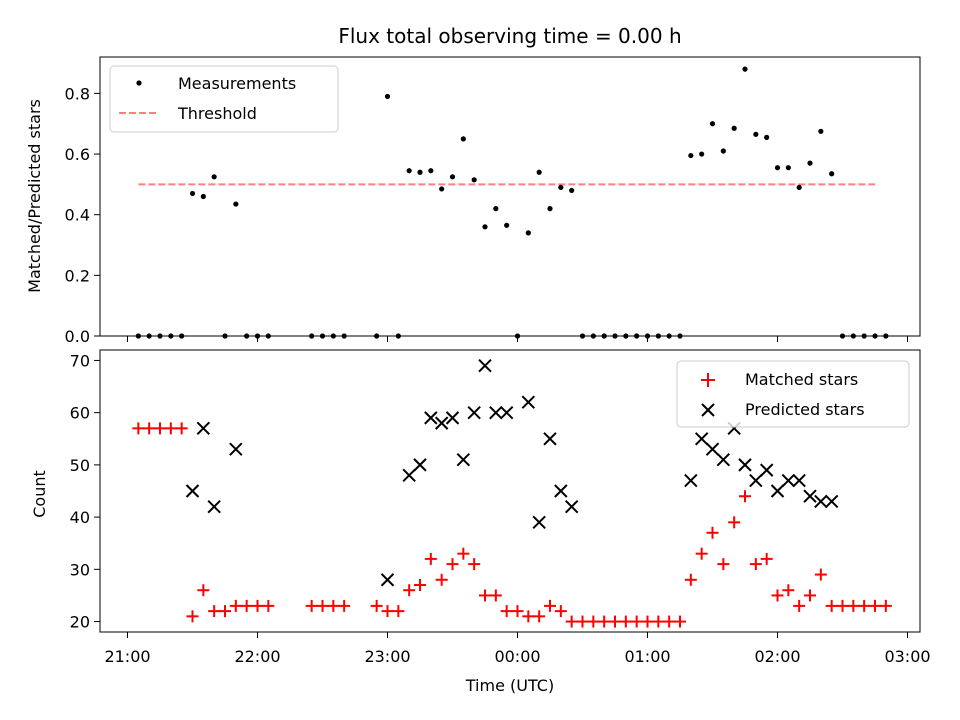 This screenshot has height=720, width=960. I want to click on bottom-y-axis: 20 30 40 50 60 70, so click(85, 491).